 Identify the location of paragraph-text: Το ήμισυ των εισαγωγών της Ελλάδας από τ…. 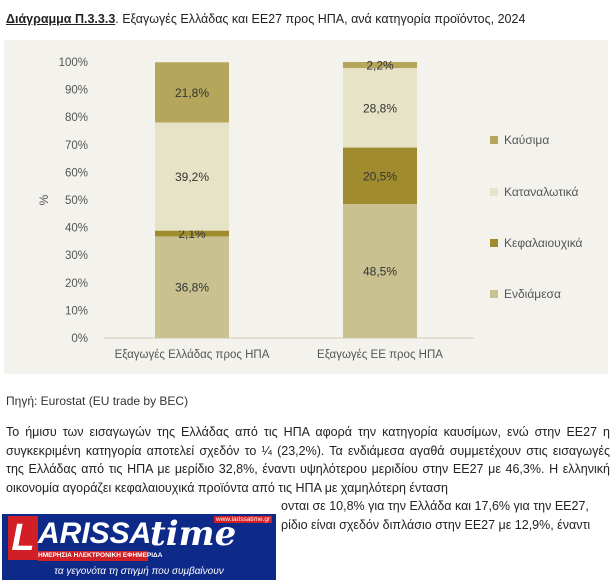
(308, 460).